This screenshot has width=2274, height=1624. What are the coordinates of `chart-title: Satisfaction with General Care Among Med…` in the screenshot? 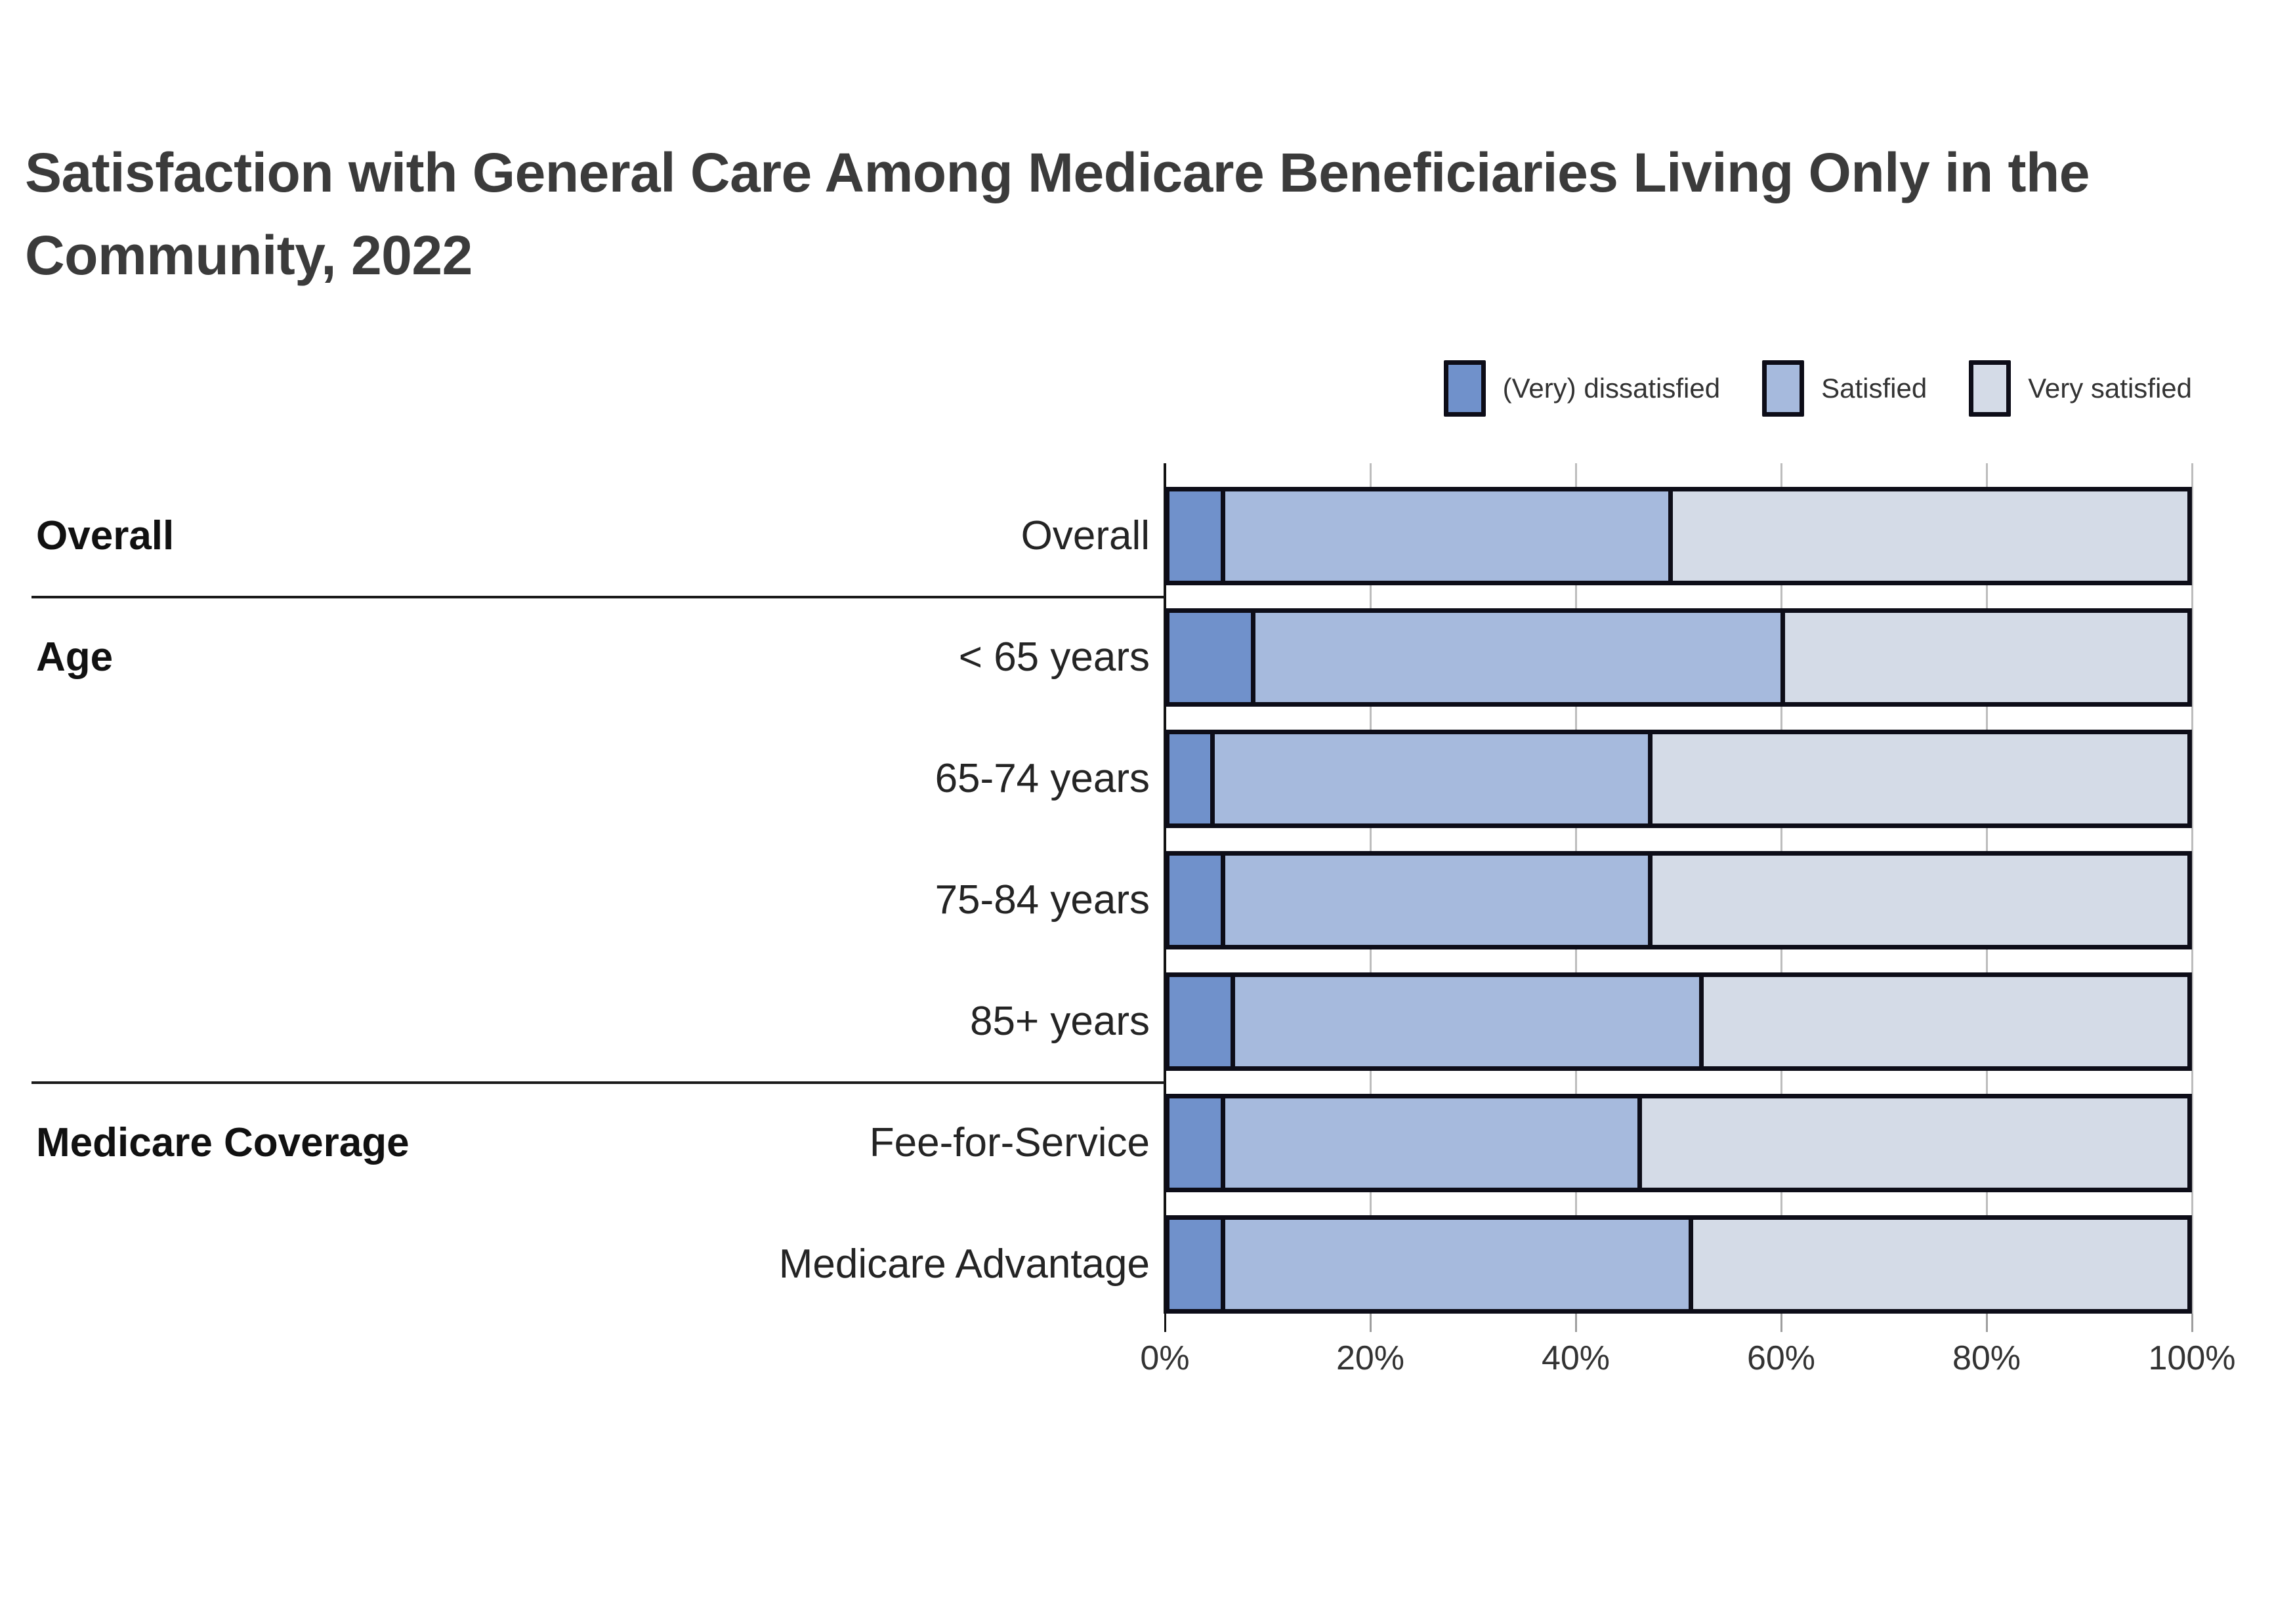 It's located at (1057, 214).